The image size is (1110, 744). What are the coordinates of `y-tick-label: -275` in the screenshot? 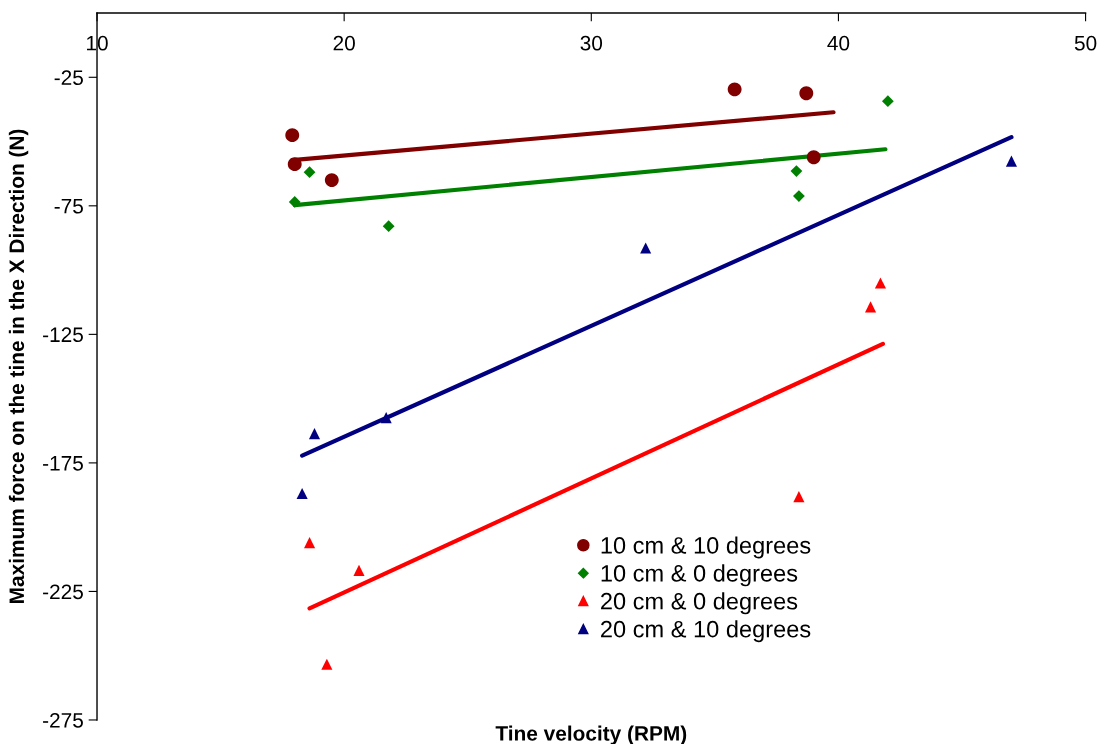 It's located at (63, 720).